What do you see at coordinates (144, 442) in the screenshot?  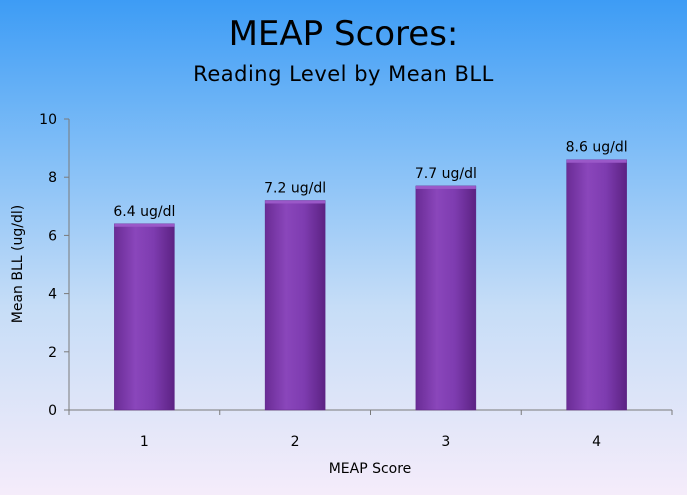 I see `x-tick-label: 1` at bounding box center [144, 442].